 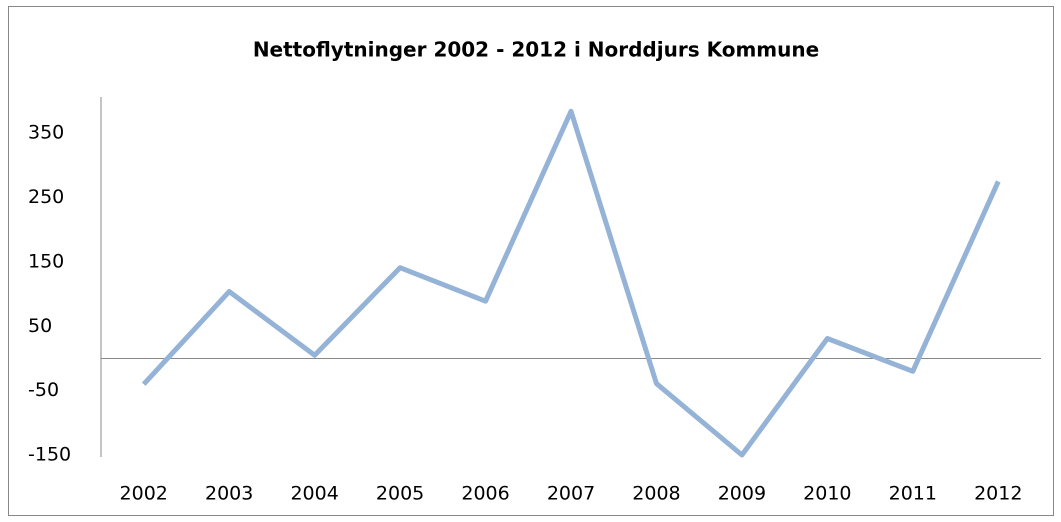 What do you see at coordinates (485, 494) in the screenshot?
I see `x-tick-label: 2006` at bounding box center [485, 494].